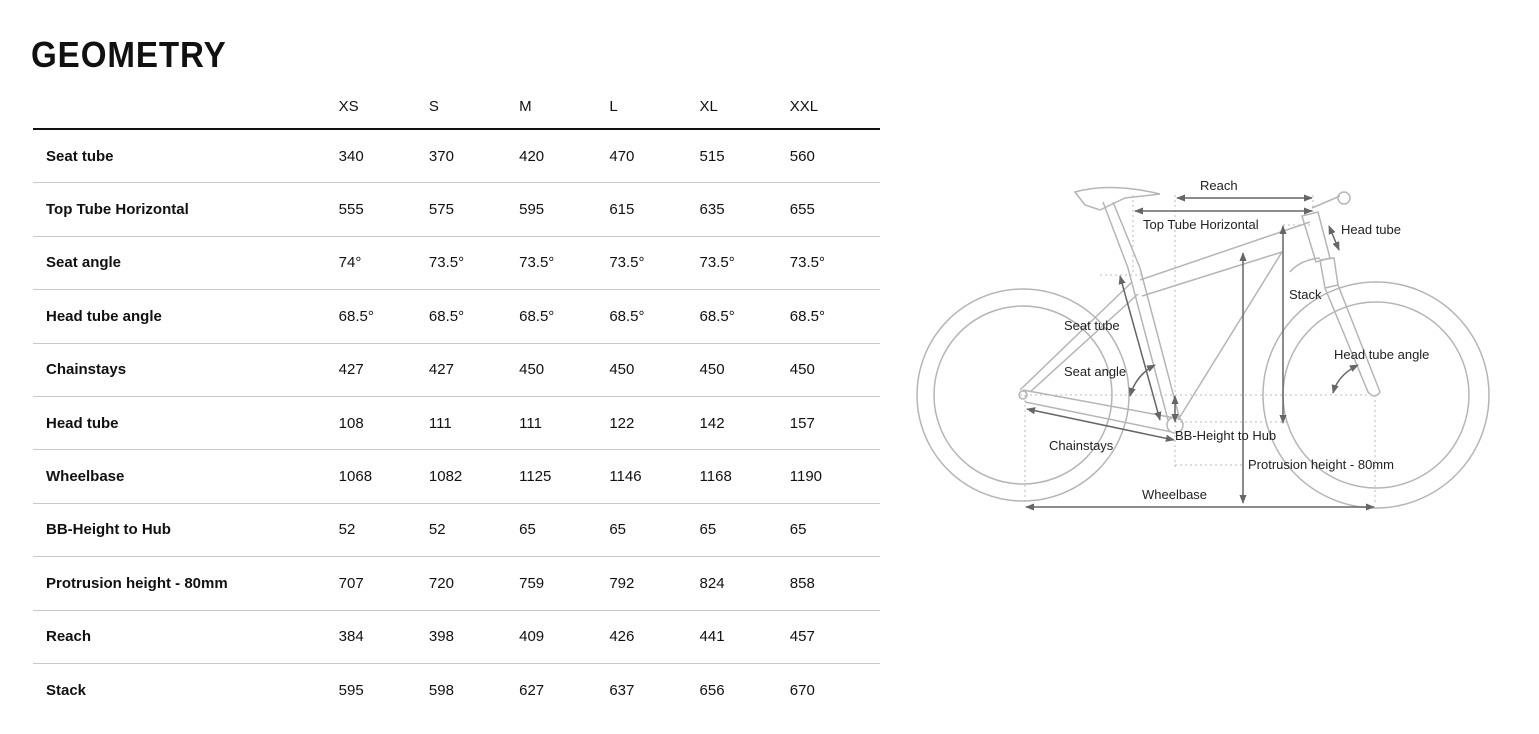 Image resolution: width=1539 pixels, height=734 pixels. Describe the element at coordinates (744, 423) in the screenshot. I see `cell-xl: 142` at that location.